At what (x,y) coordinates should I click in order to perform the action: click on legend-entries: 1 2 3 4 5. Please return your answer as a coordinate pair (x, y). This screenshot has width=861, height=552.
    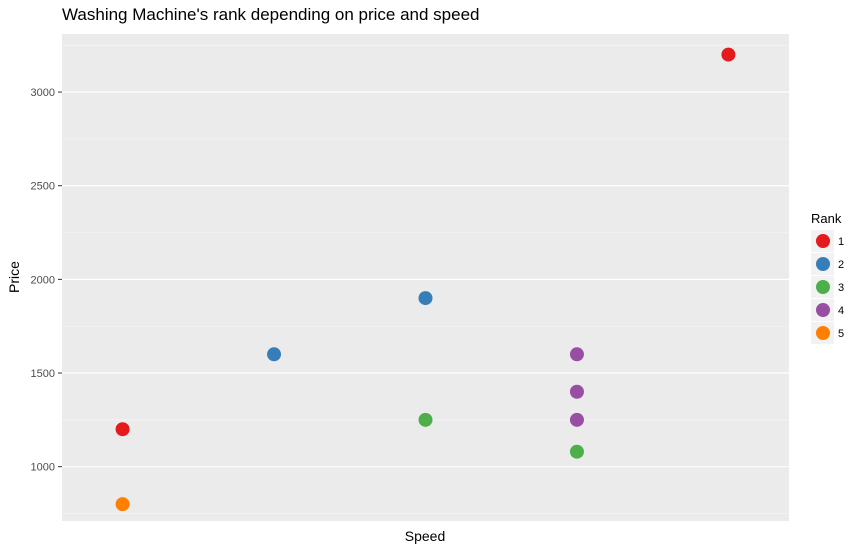
    Looking at the image, I should click on (827, 287).